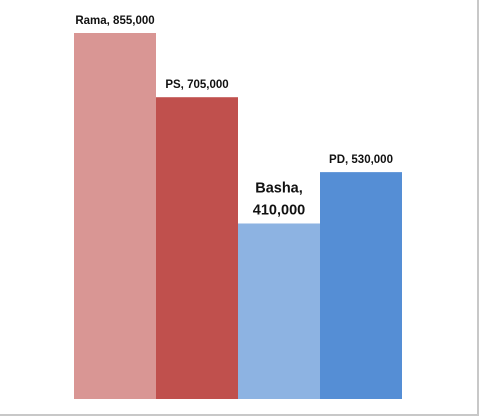 The height and width of the screenshot is (416, 479). Describe the element at coordinates (361, 285) in the screenshot. I see `bar-pd` at that location.